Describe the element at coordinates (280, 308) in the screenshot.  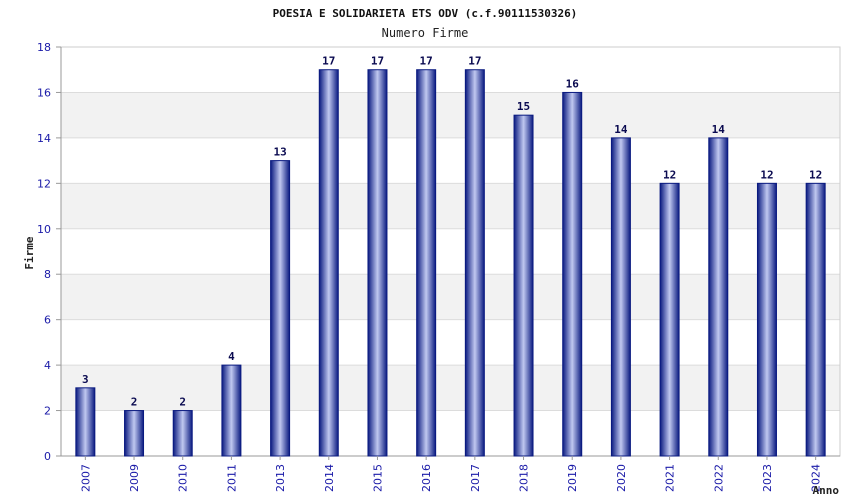
I see `bar-2013` at that location.